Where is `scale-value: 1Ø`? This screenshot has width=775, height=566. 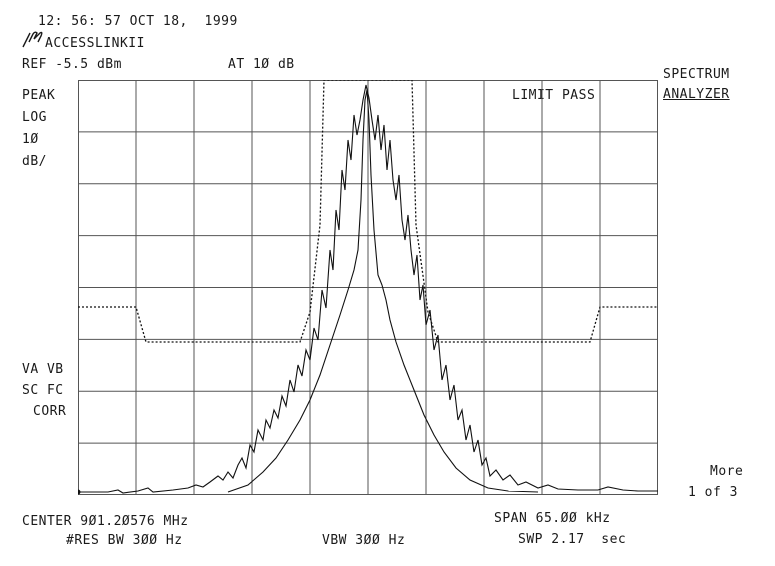 scale-value: 1Ø is located at coordinates (30, 139).